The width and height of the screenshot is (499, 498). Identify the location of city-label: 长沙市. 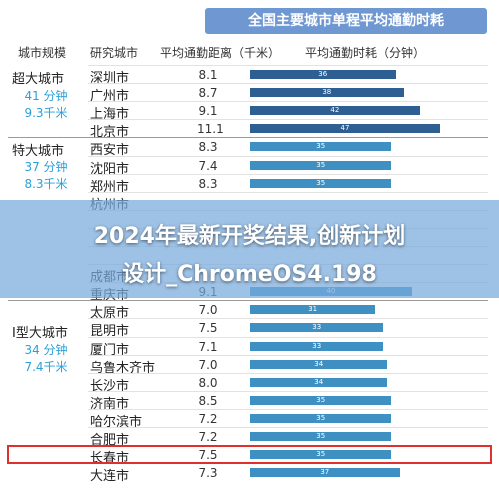
(110, 386).